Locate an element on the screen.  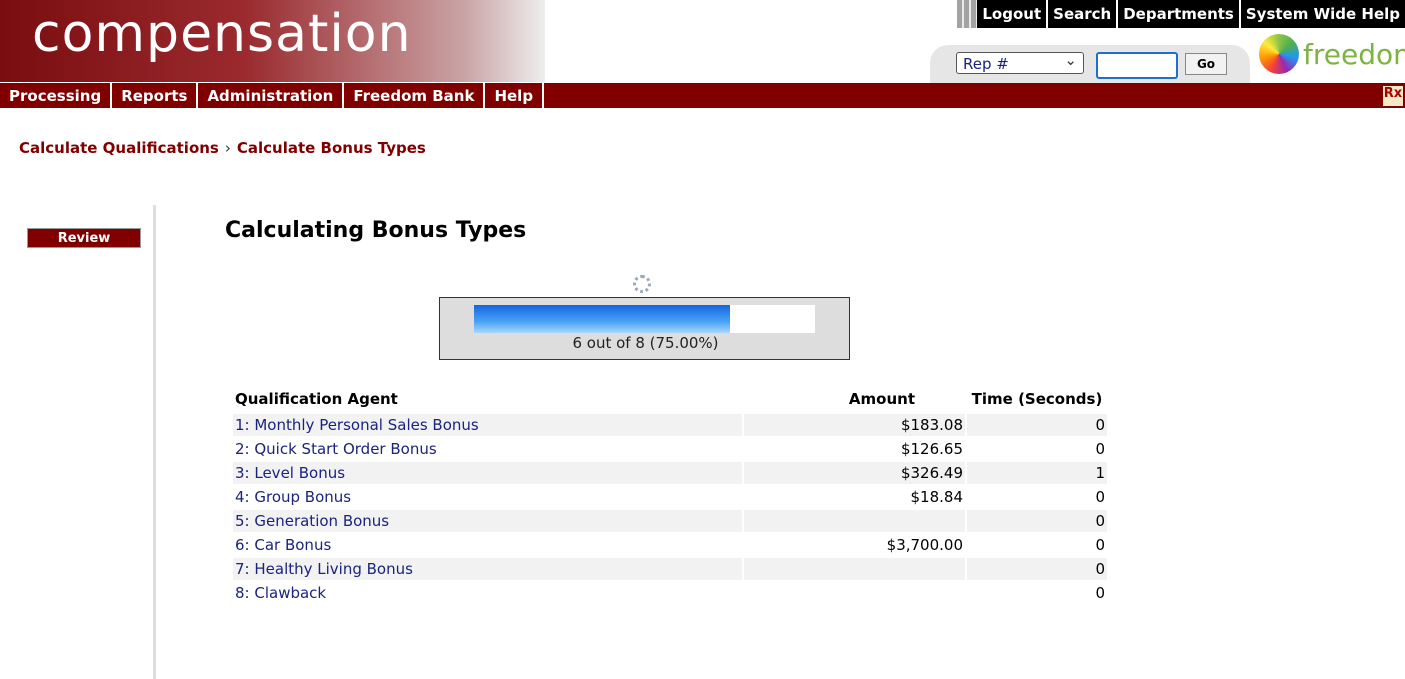
divider is located at coordinates (154, 442).